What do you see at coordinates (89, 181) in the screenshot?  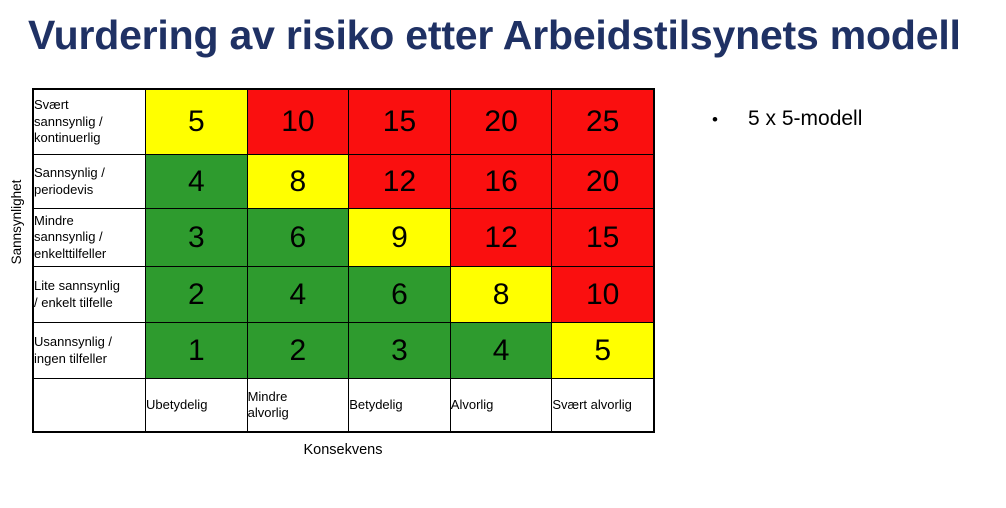 I see `row-label-2: Sannsynlig / periodevis` at bounding box center [89, 181].